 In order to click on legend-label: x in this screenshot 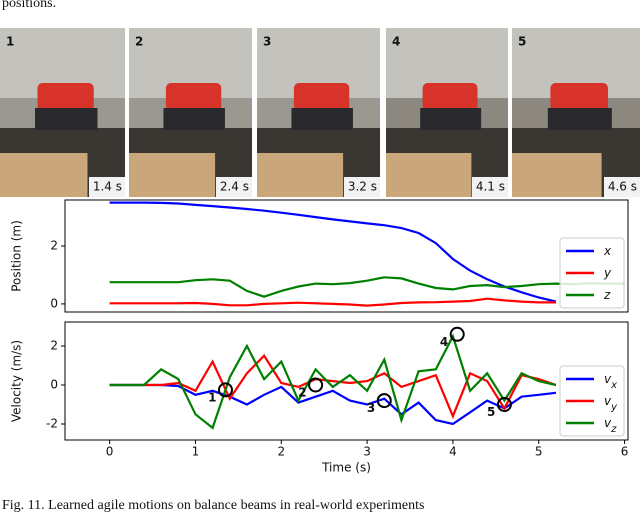, I will do `click(607, 251)`.